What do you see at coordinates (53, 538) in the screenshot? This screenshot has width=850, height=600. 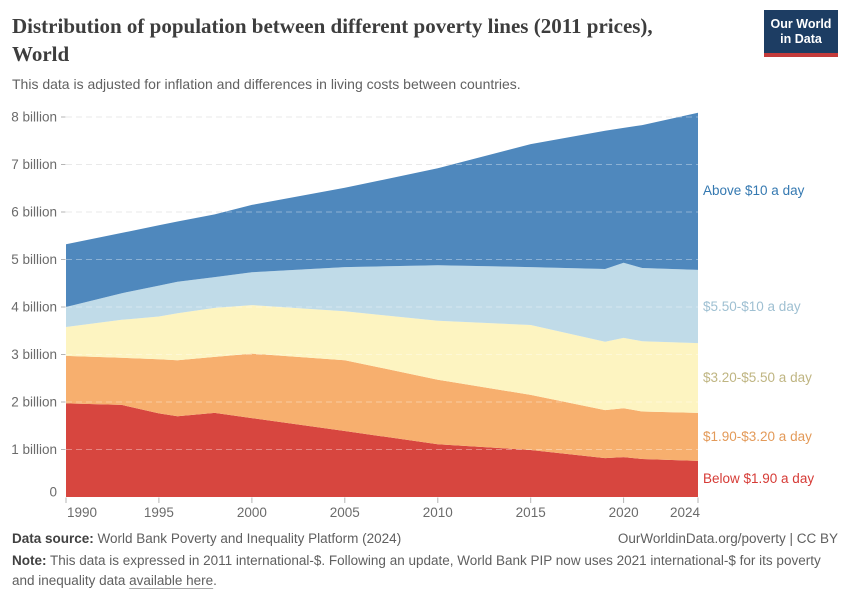 I see `data-source-label: Data source:` at bounding box center [53, 538].